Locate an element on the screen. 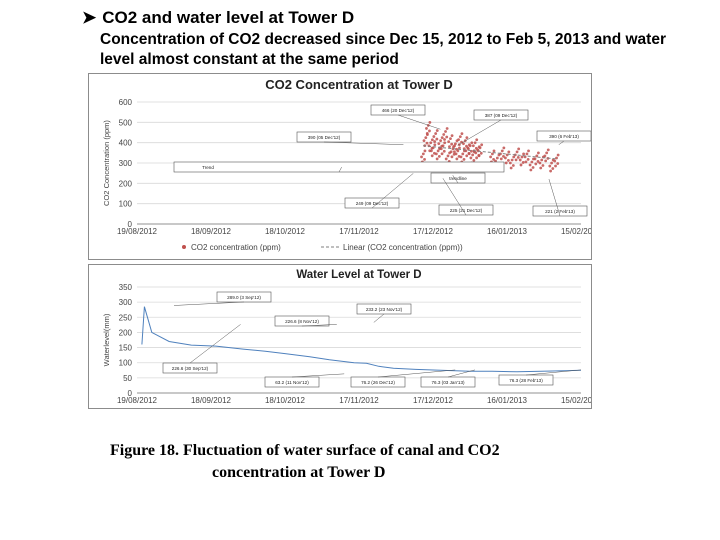 The width and height of the screenshot is (720, 540). x-tick-label: 15/02/2013 is located at coordinates (576, 231).